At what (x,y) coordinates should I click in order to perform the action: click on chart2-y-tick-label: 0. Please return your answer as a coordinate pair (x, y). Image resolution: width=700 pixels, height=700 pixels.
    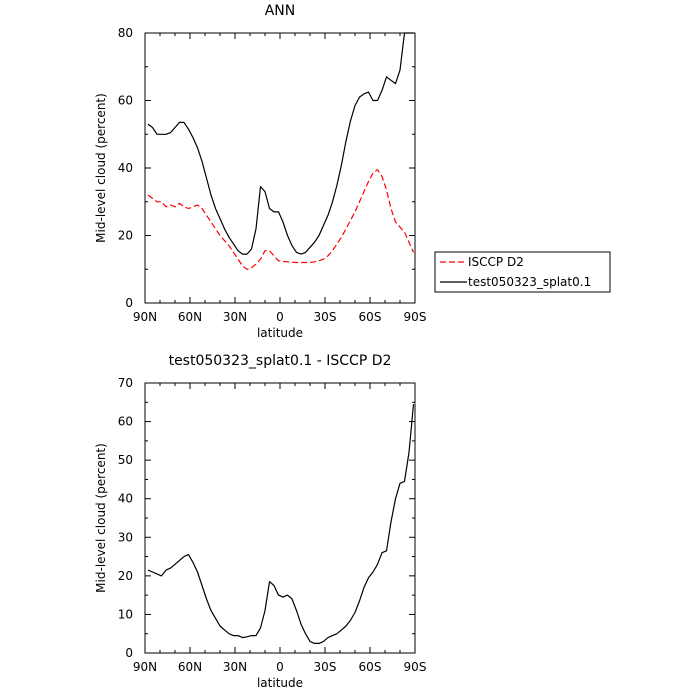
    Looking at the image, I should click on (129, 653).